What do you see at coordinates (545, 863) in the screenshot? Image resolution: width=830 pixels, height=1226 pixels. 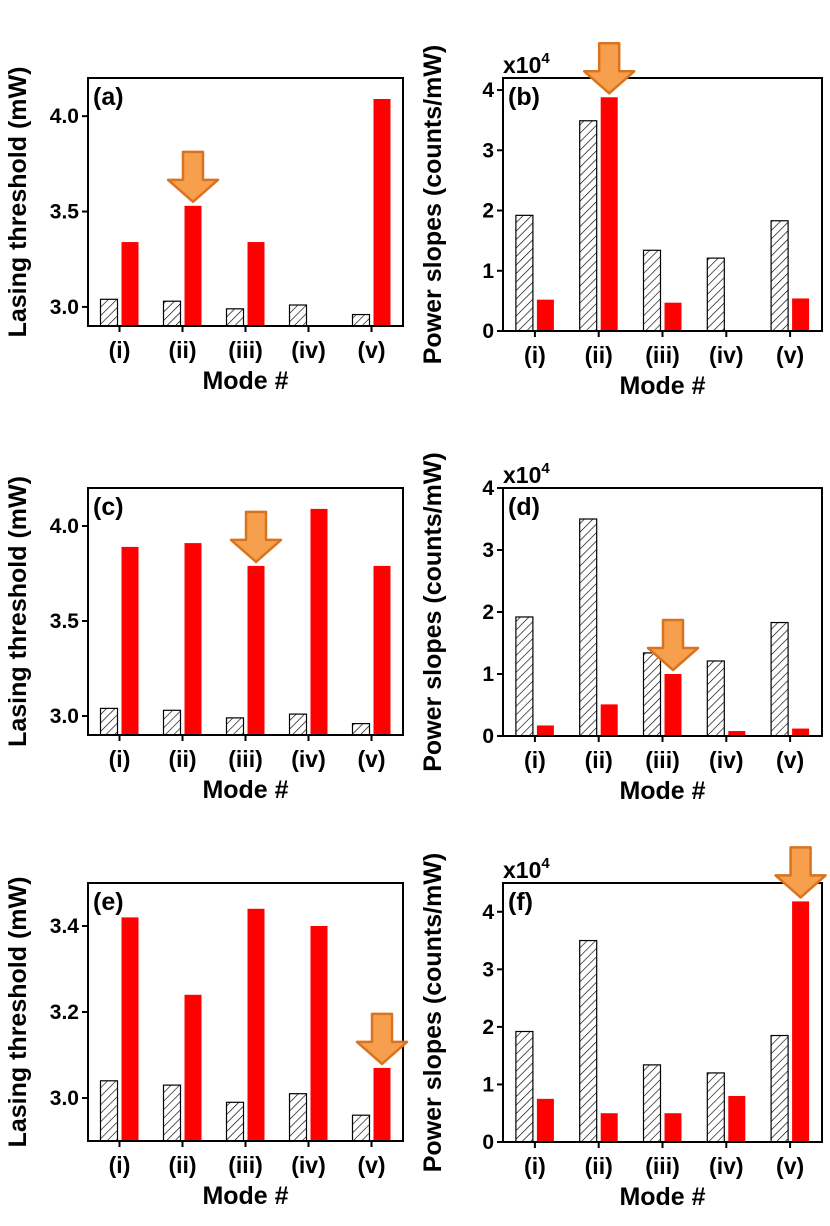 I see `multiplier-exponent: 4` at bounding box center [545, 863].